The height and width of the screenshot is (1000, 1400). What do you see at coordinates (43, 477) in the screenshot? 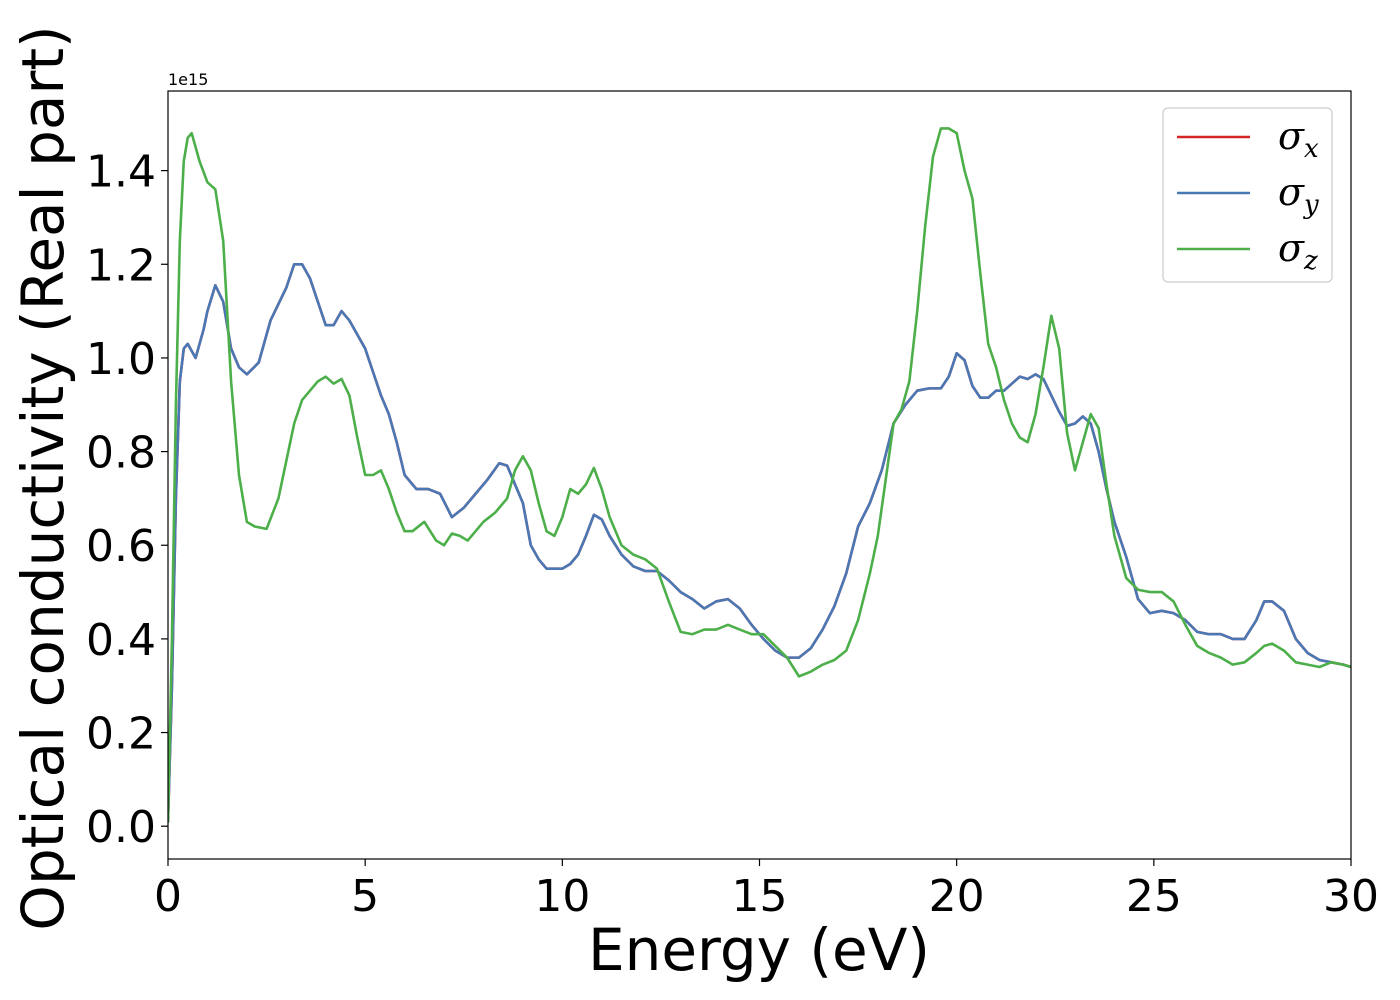
I see `y-axis-label: Optical conductivity (Real part)` at bounding box center [43, 477].